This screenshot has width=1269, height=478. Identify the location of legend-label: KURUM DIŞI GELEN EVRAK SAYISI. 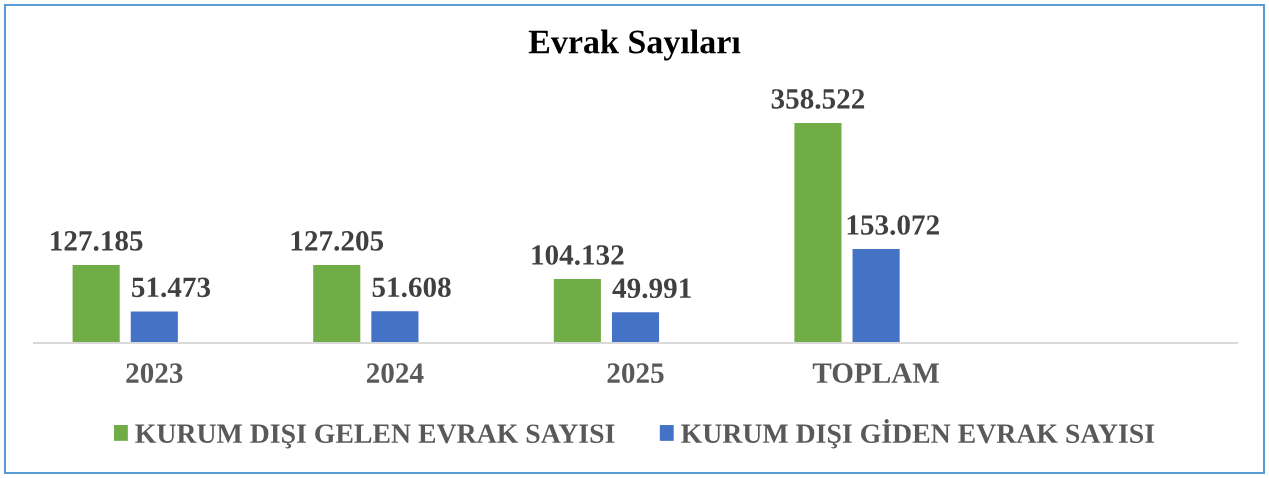
(375, 436).